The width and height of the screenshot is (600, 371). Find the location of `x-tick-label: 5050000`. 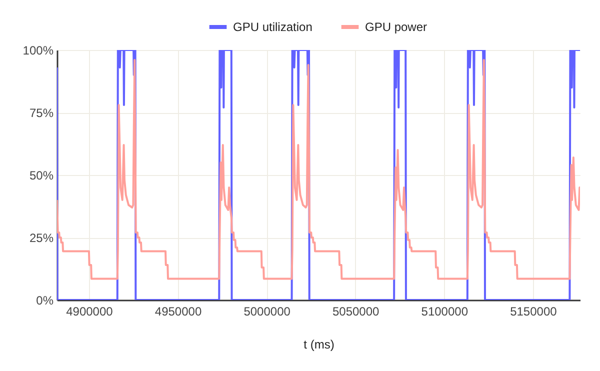

x-tick-label: 5050000 is located at coordinates (356, 311).